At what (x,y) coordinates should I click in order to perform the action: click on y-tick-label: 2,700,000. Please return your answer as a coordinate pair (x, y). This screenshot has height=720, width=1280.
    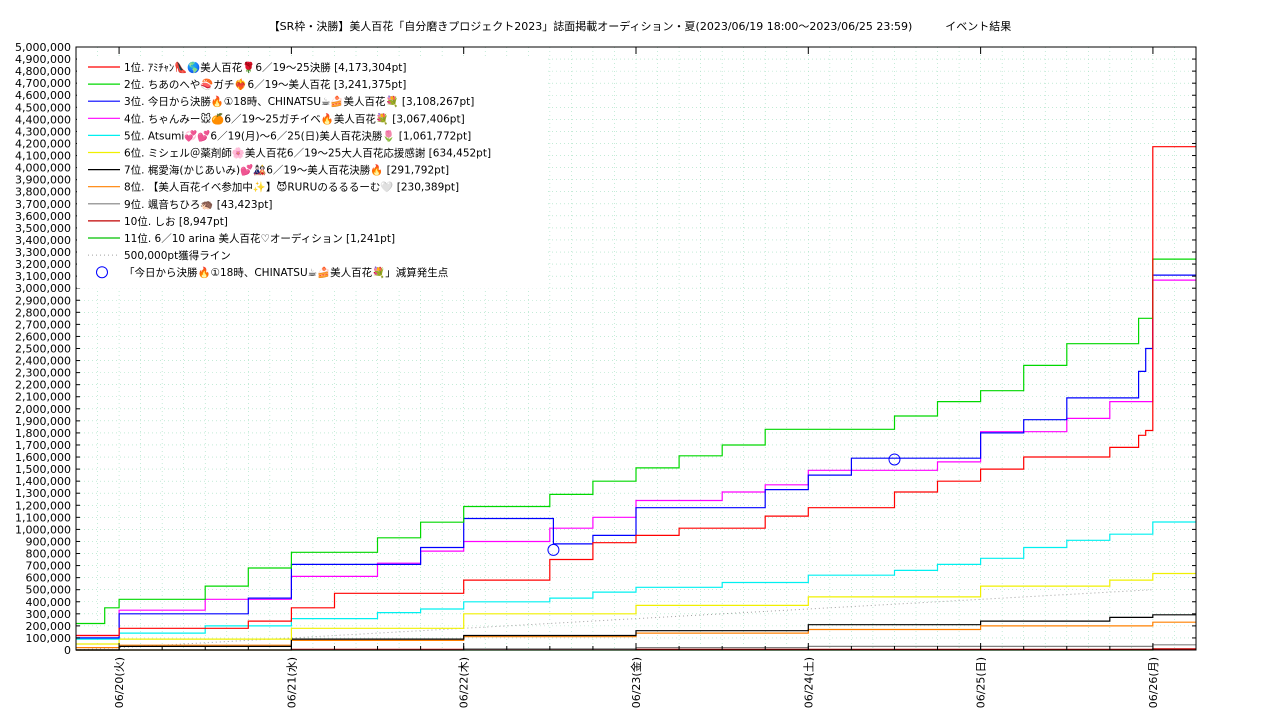
    Looking at the image, I should click on (43, 324).